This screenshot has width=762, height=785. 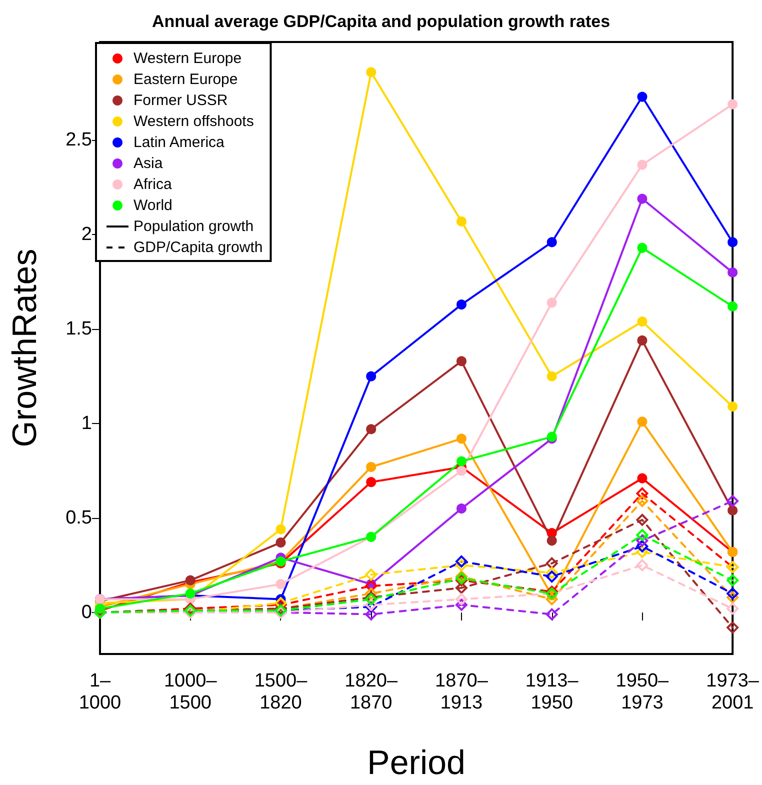 What do you see at coordinates (153, 184) in the screenshot?
I see `legend-label: Africa` at bounding box center [153, 184].